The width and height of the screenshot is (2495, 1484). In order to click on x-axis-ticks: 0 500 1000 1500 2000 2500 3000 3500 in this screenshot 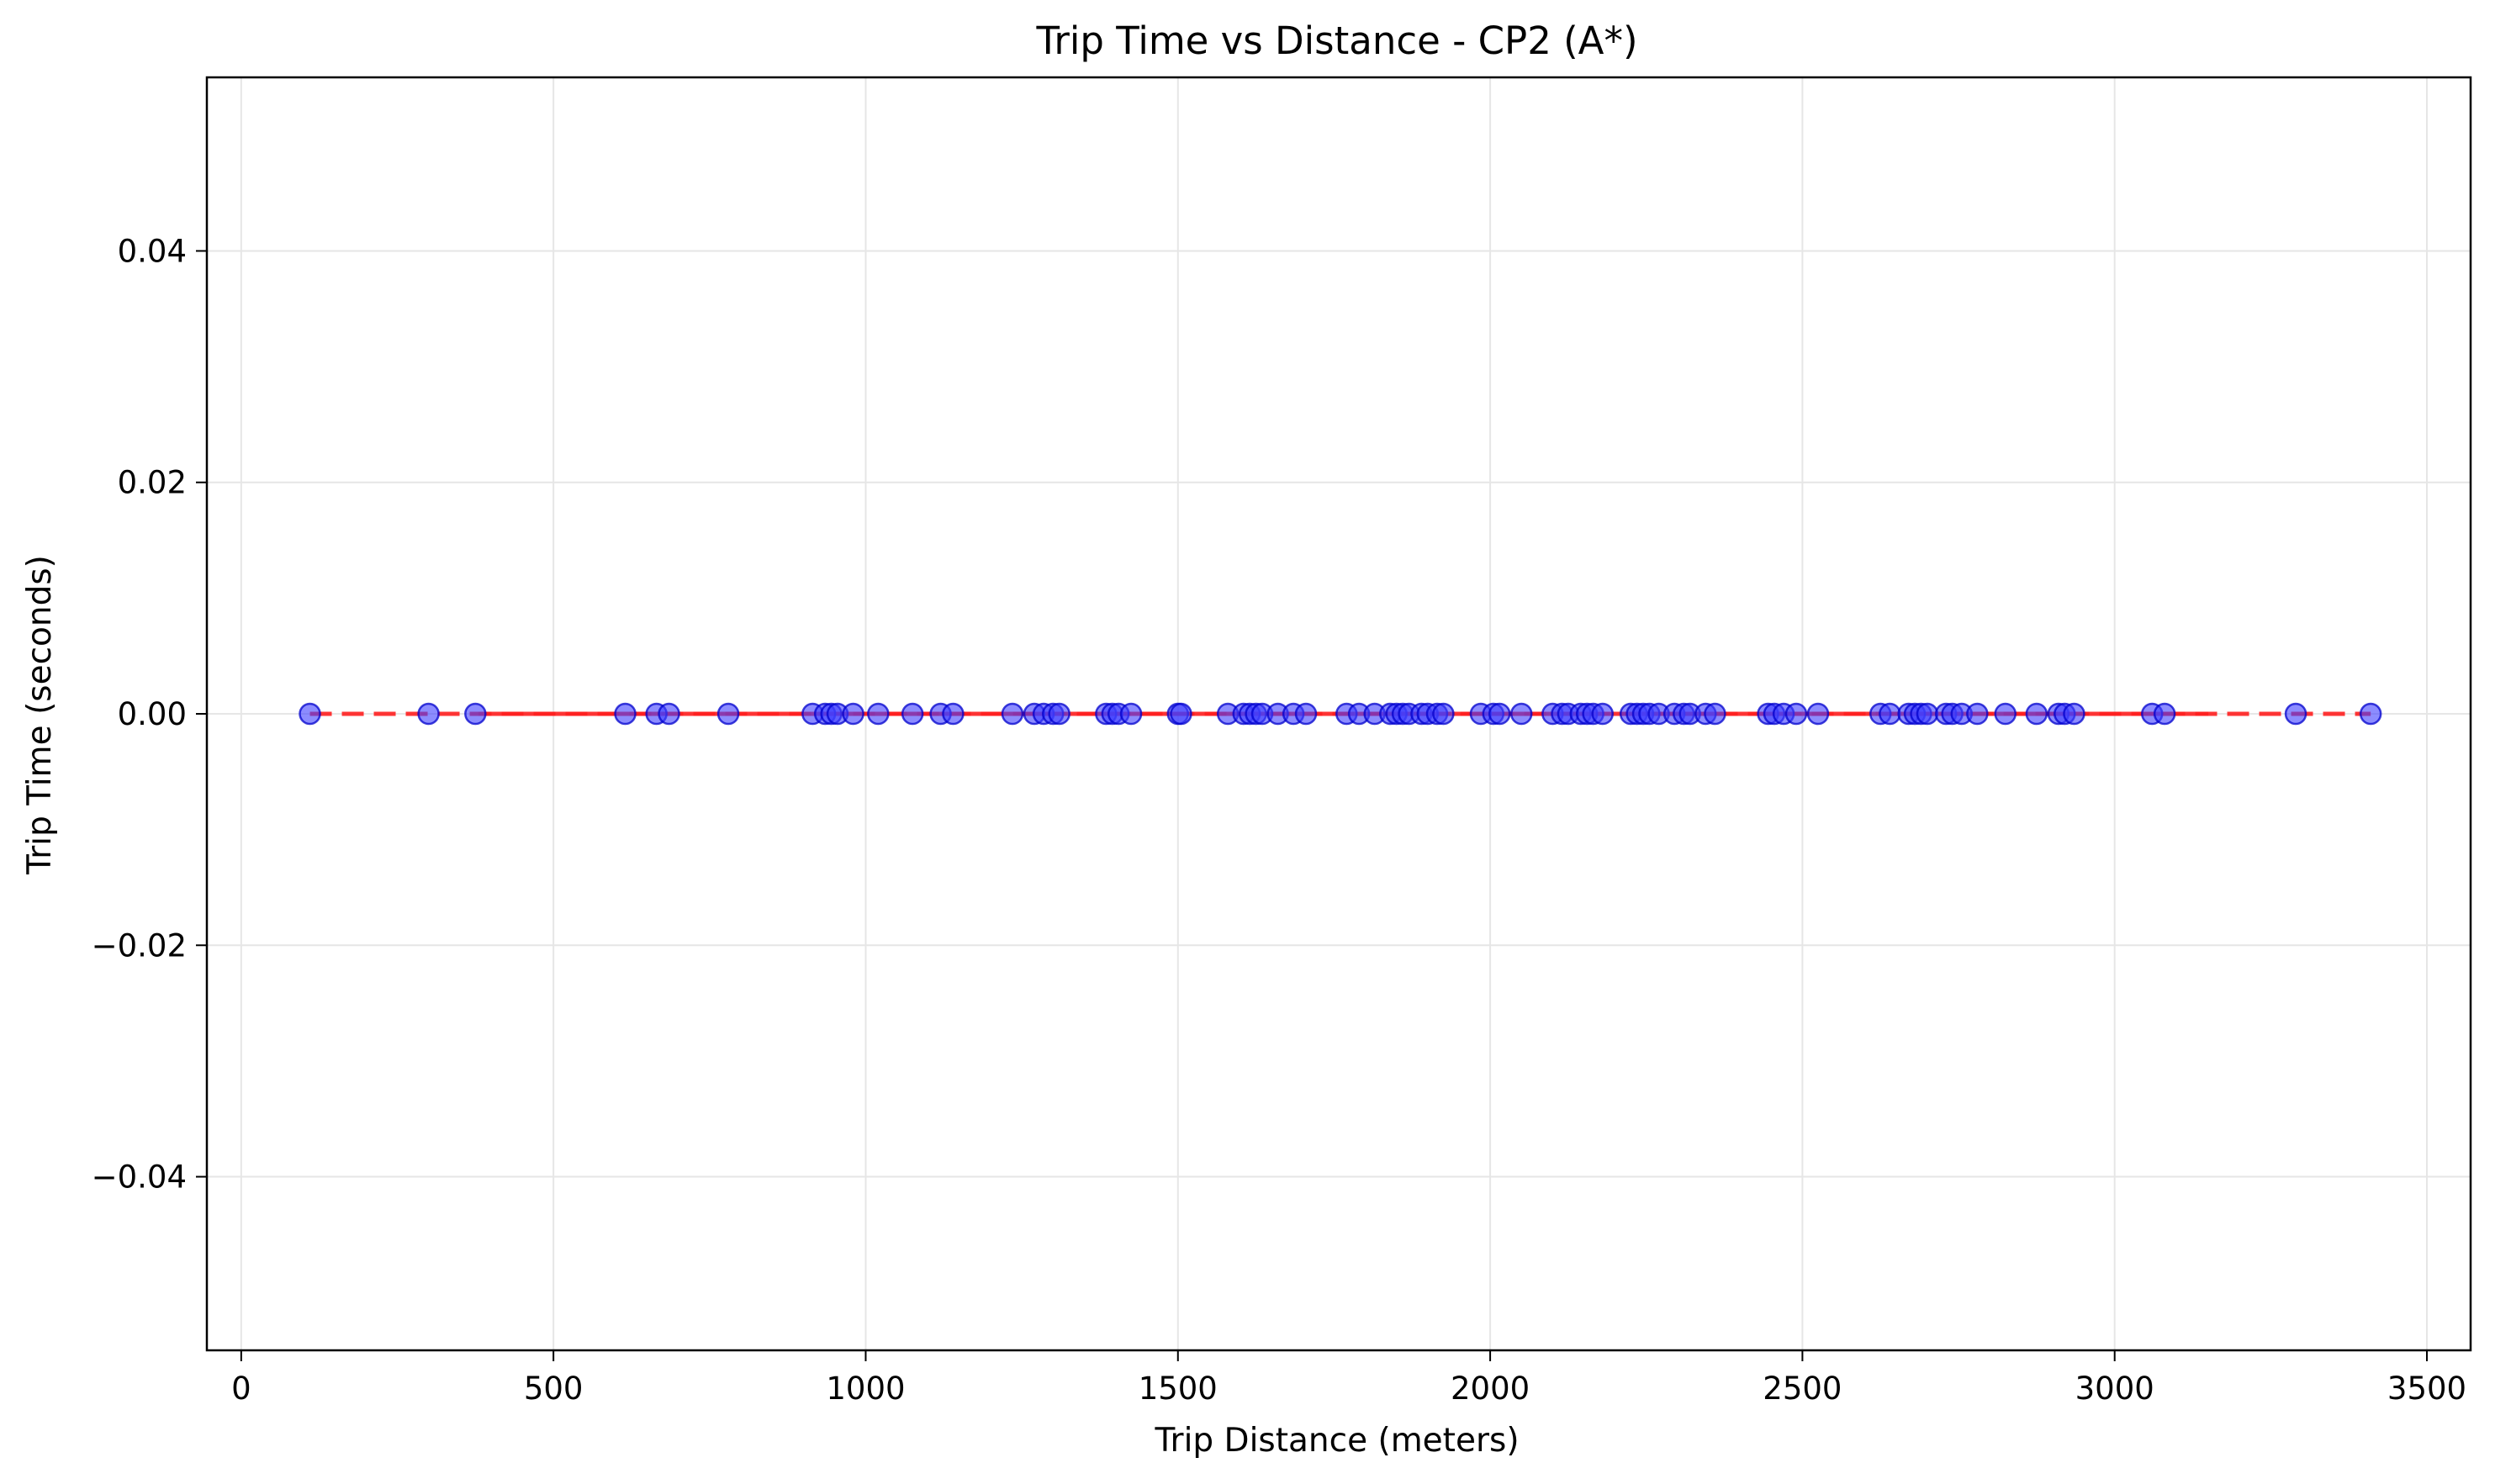, I will do `click(1348, 1378)`.